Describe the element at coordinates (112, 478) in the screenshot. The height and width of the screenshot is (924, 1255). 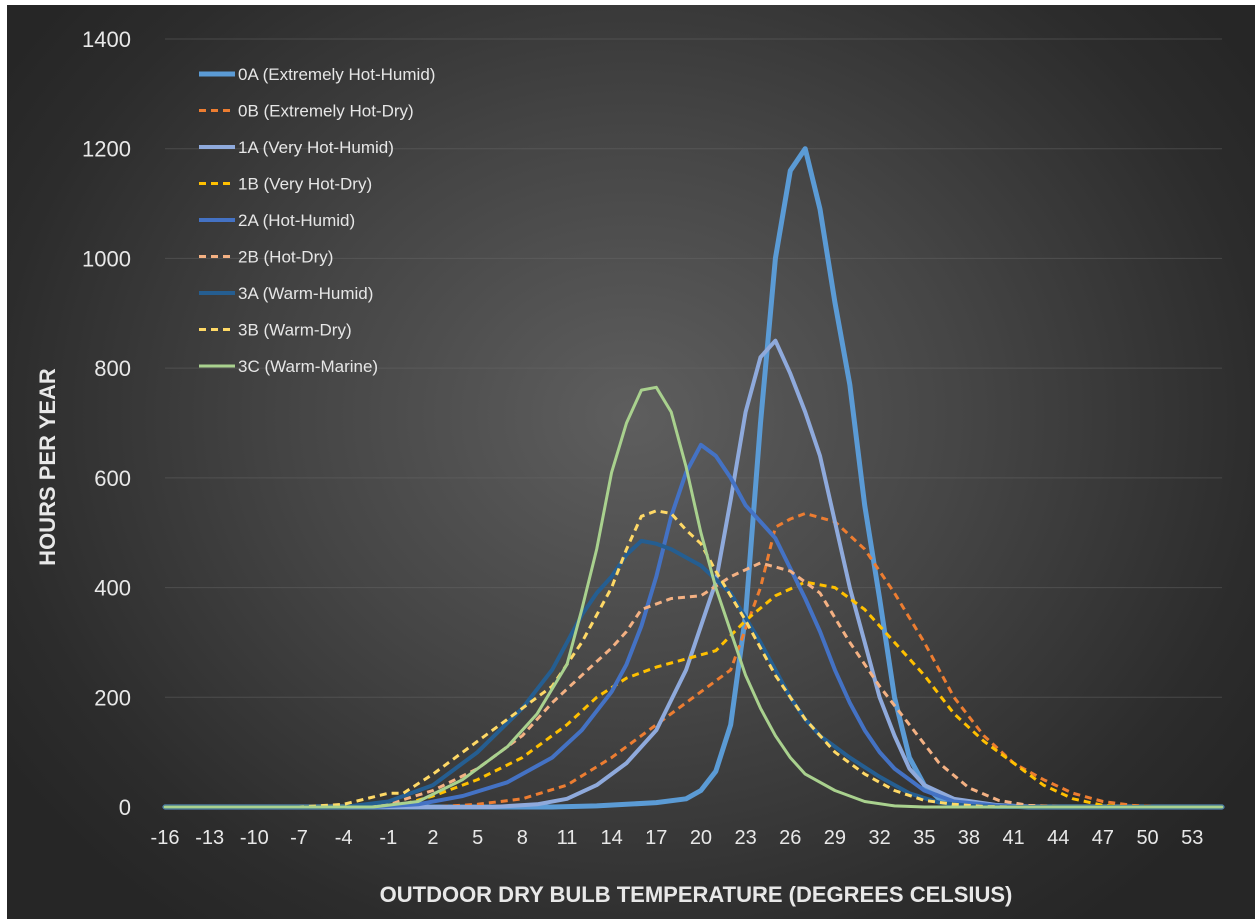
I see `y-tick-label: 600` at that location.